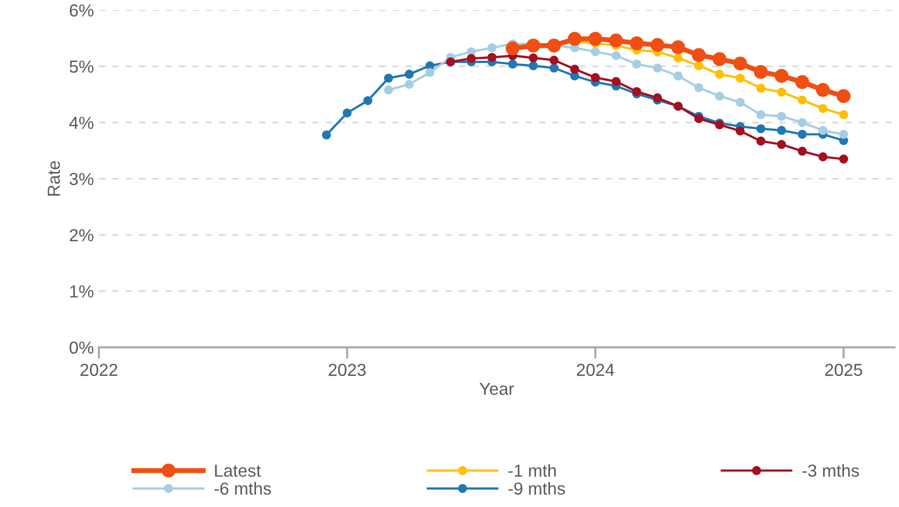 The width and height of the screenshot is (899, 507). Describe the element at coordinates (82, 291) in the screenshot. I see `y-tick-label: 1%` at that location.